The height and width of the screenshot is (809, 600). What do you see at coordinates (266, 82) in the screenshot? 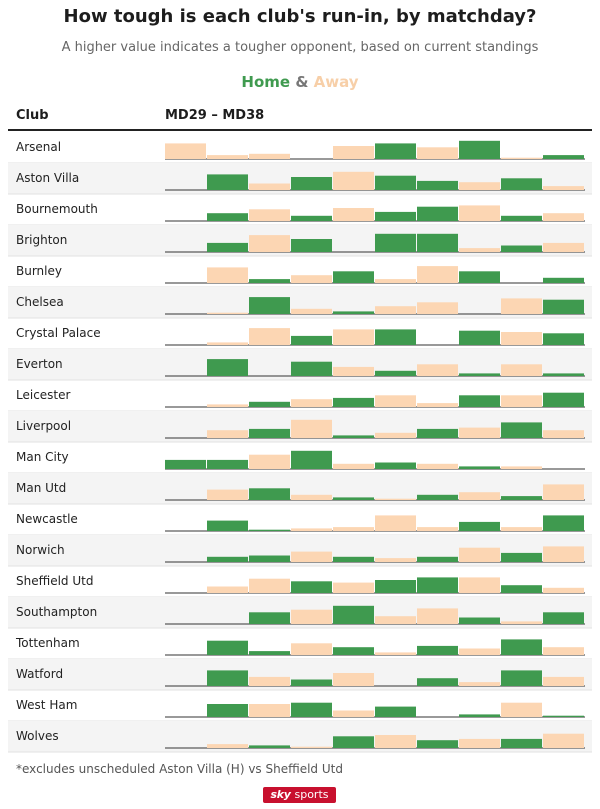
I see `legend-home: Home` at bounding box center [266, 82].